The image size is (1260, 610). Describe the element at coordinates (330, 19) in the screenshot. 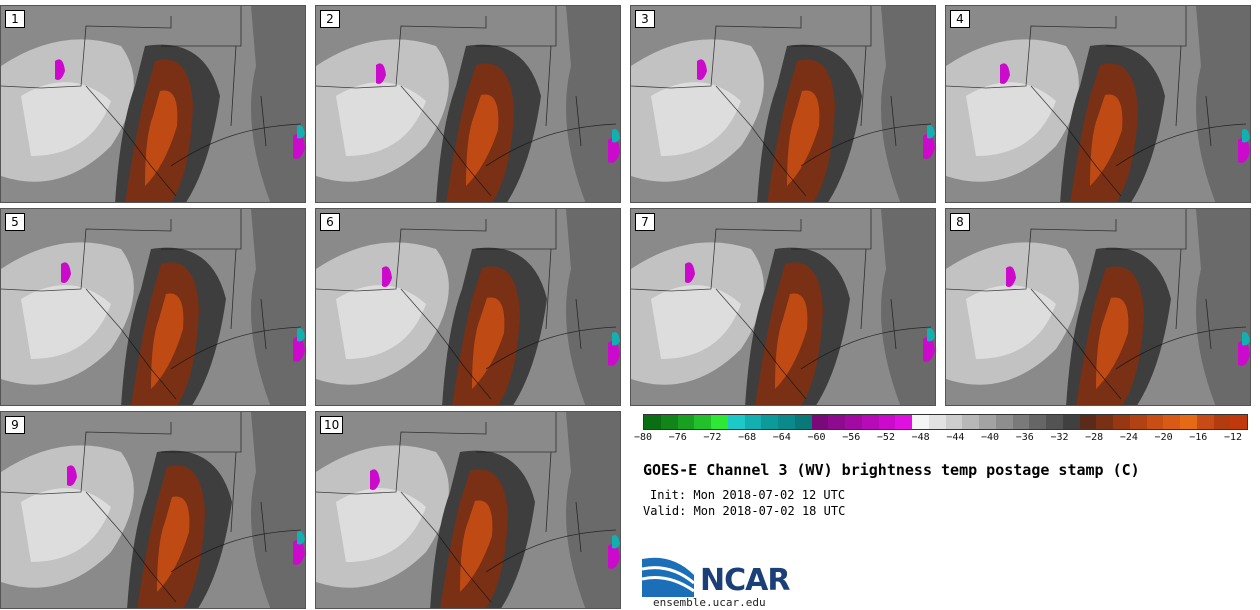

I see `member-number-label: 2` at that location.